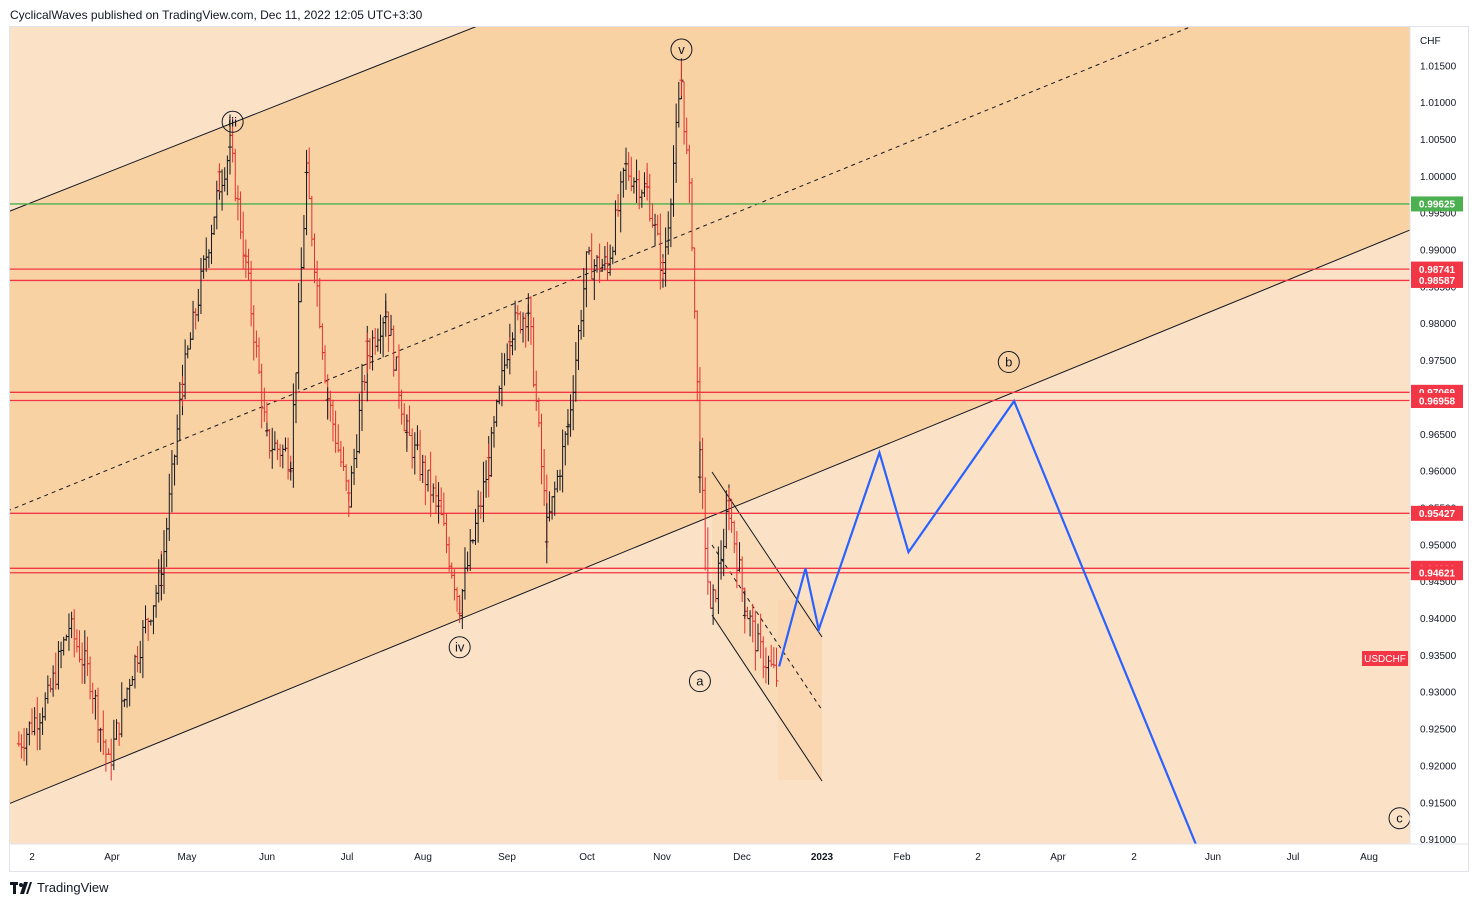  What do you see at coordinates (1438, 619) in the screenshot?
I see `y-tick-label: 0.94000` at bounding box center [1438, 619].